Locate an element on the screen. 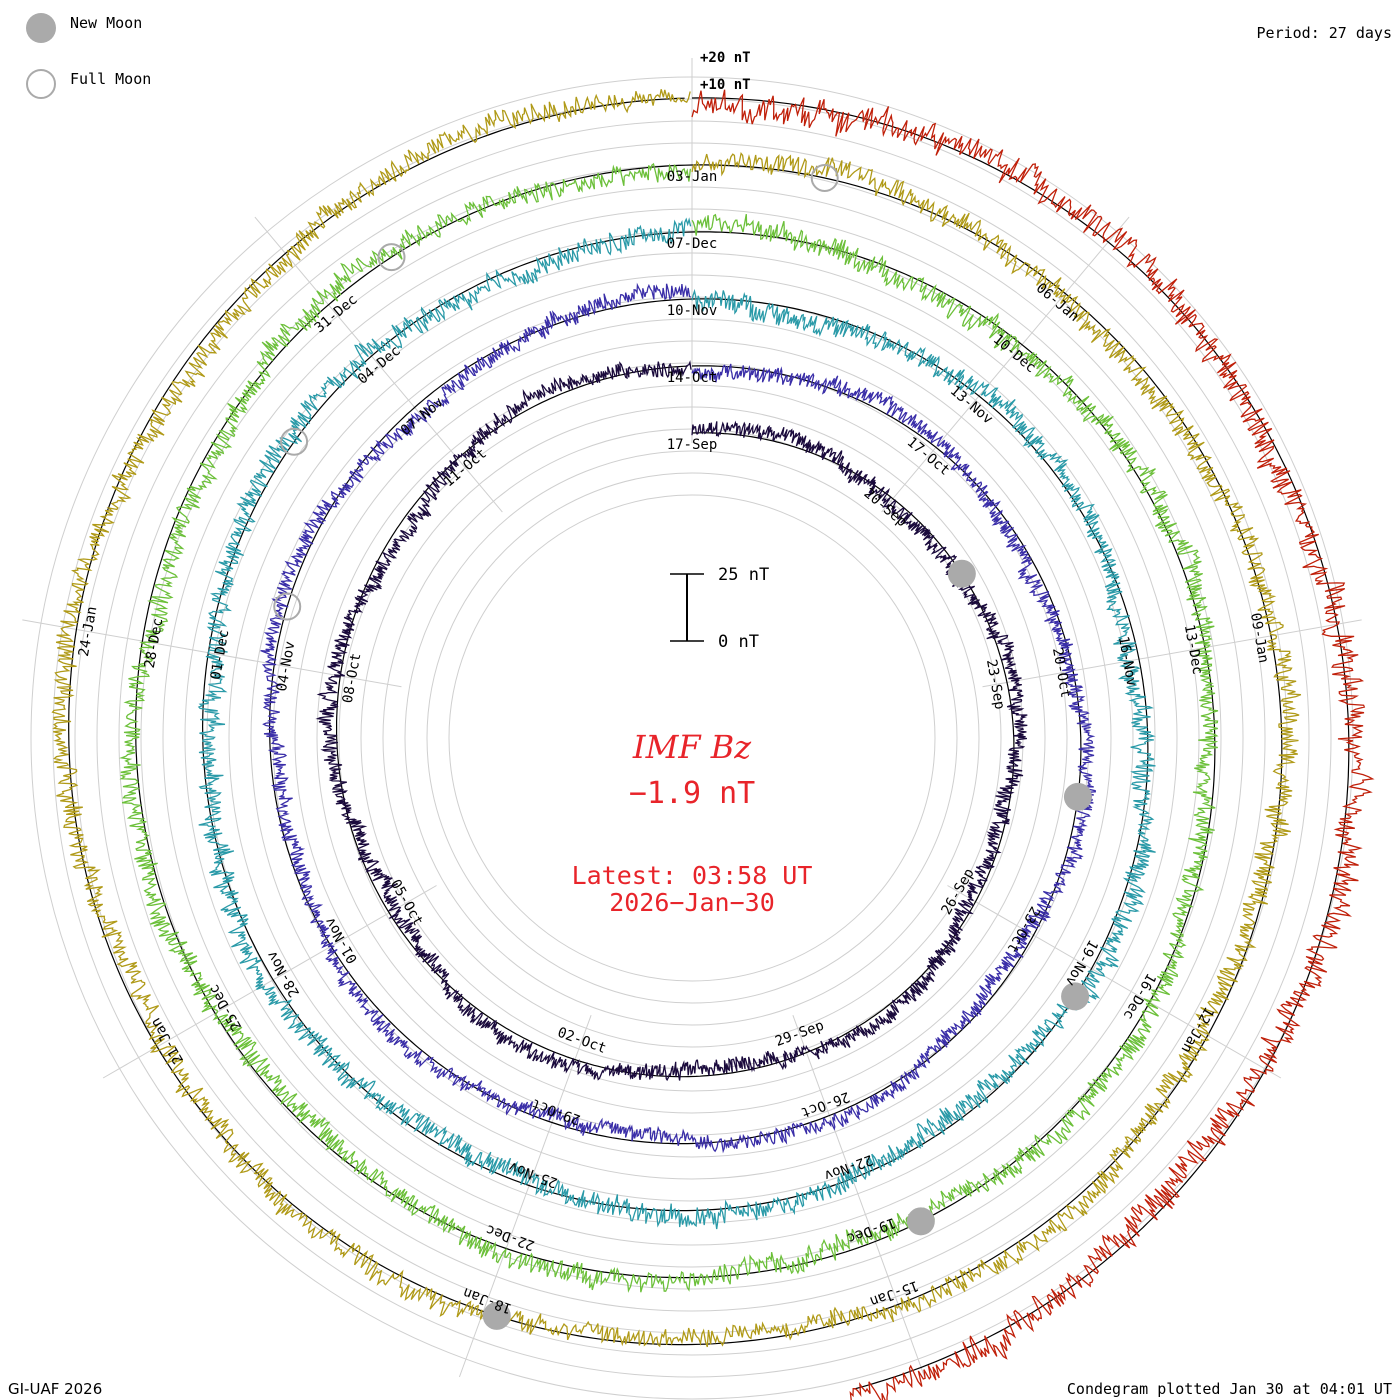 The image size is (1400, 1400). latest-time: Latest: 03:58 UT is located at coordinates (692, 875).